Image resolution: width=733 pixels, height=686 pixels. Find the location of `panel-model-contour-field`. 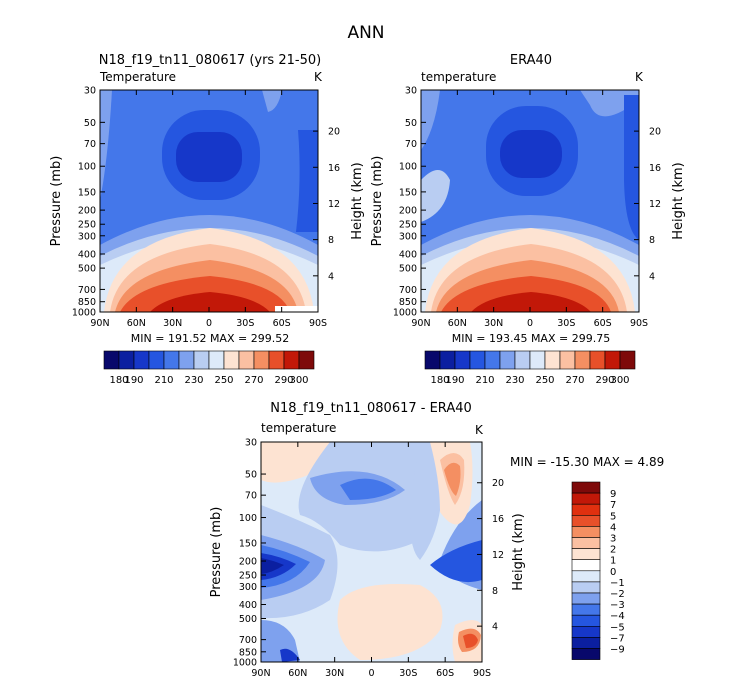

panel-model-contour-field is located at coordinates (209, 201).